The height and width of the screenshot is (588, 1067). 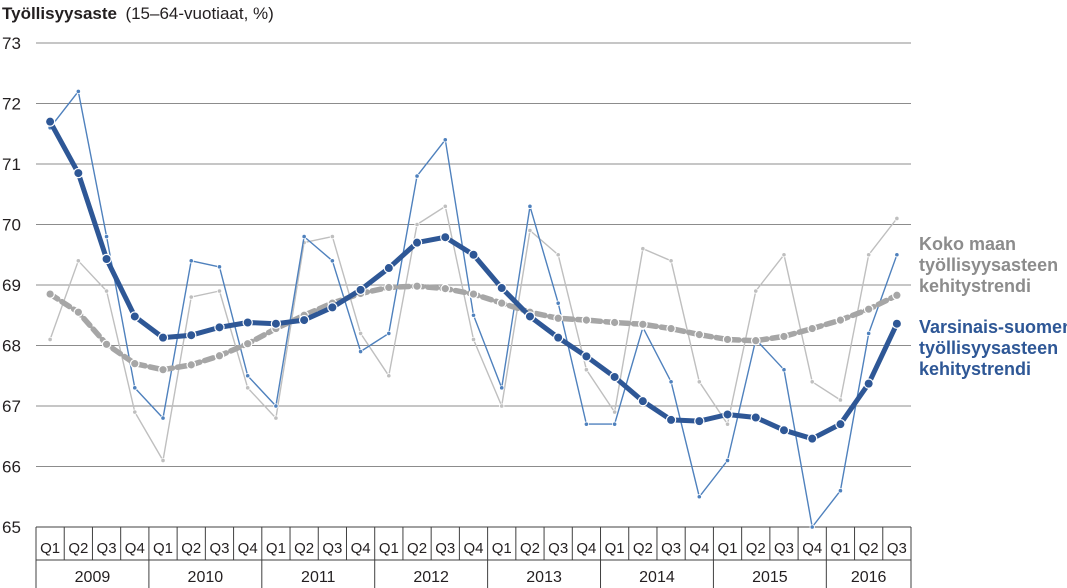 What do you see at coordinates (11, 43) in the screenshot?
I see `y-tick-label-73: 73` at bounding box center [11, 43].